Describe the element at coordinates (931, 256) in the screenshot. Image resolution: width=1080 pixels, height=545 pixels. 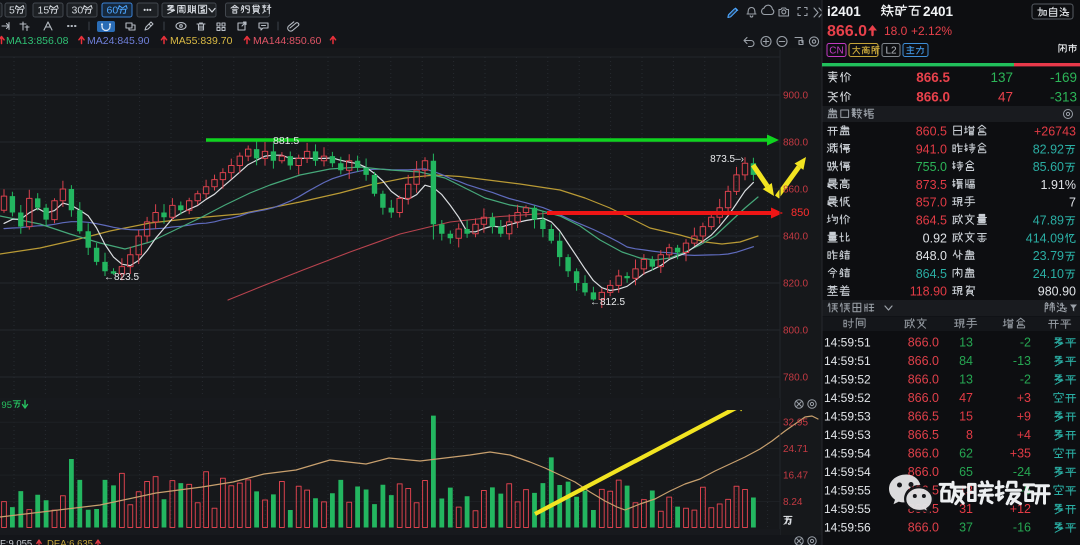
I see `svg-text: 848.0` at that location.